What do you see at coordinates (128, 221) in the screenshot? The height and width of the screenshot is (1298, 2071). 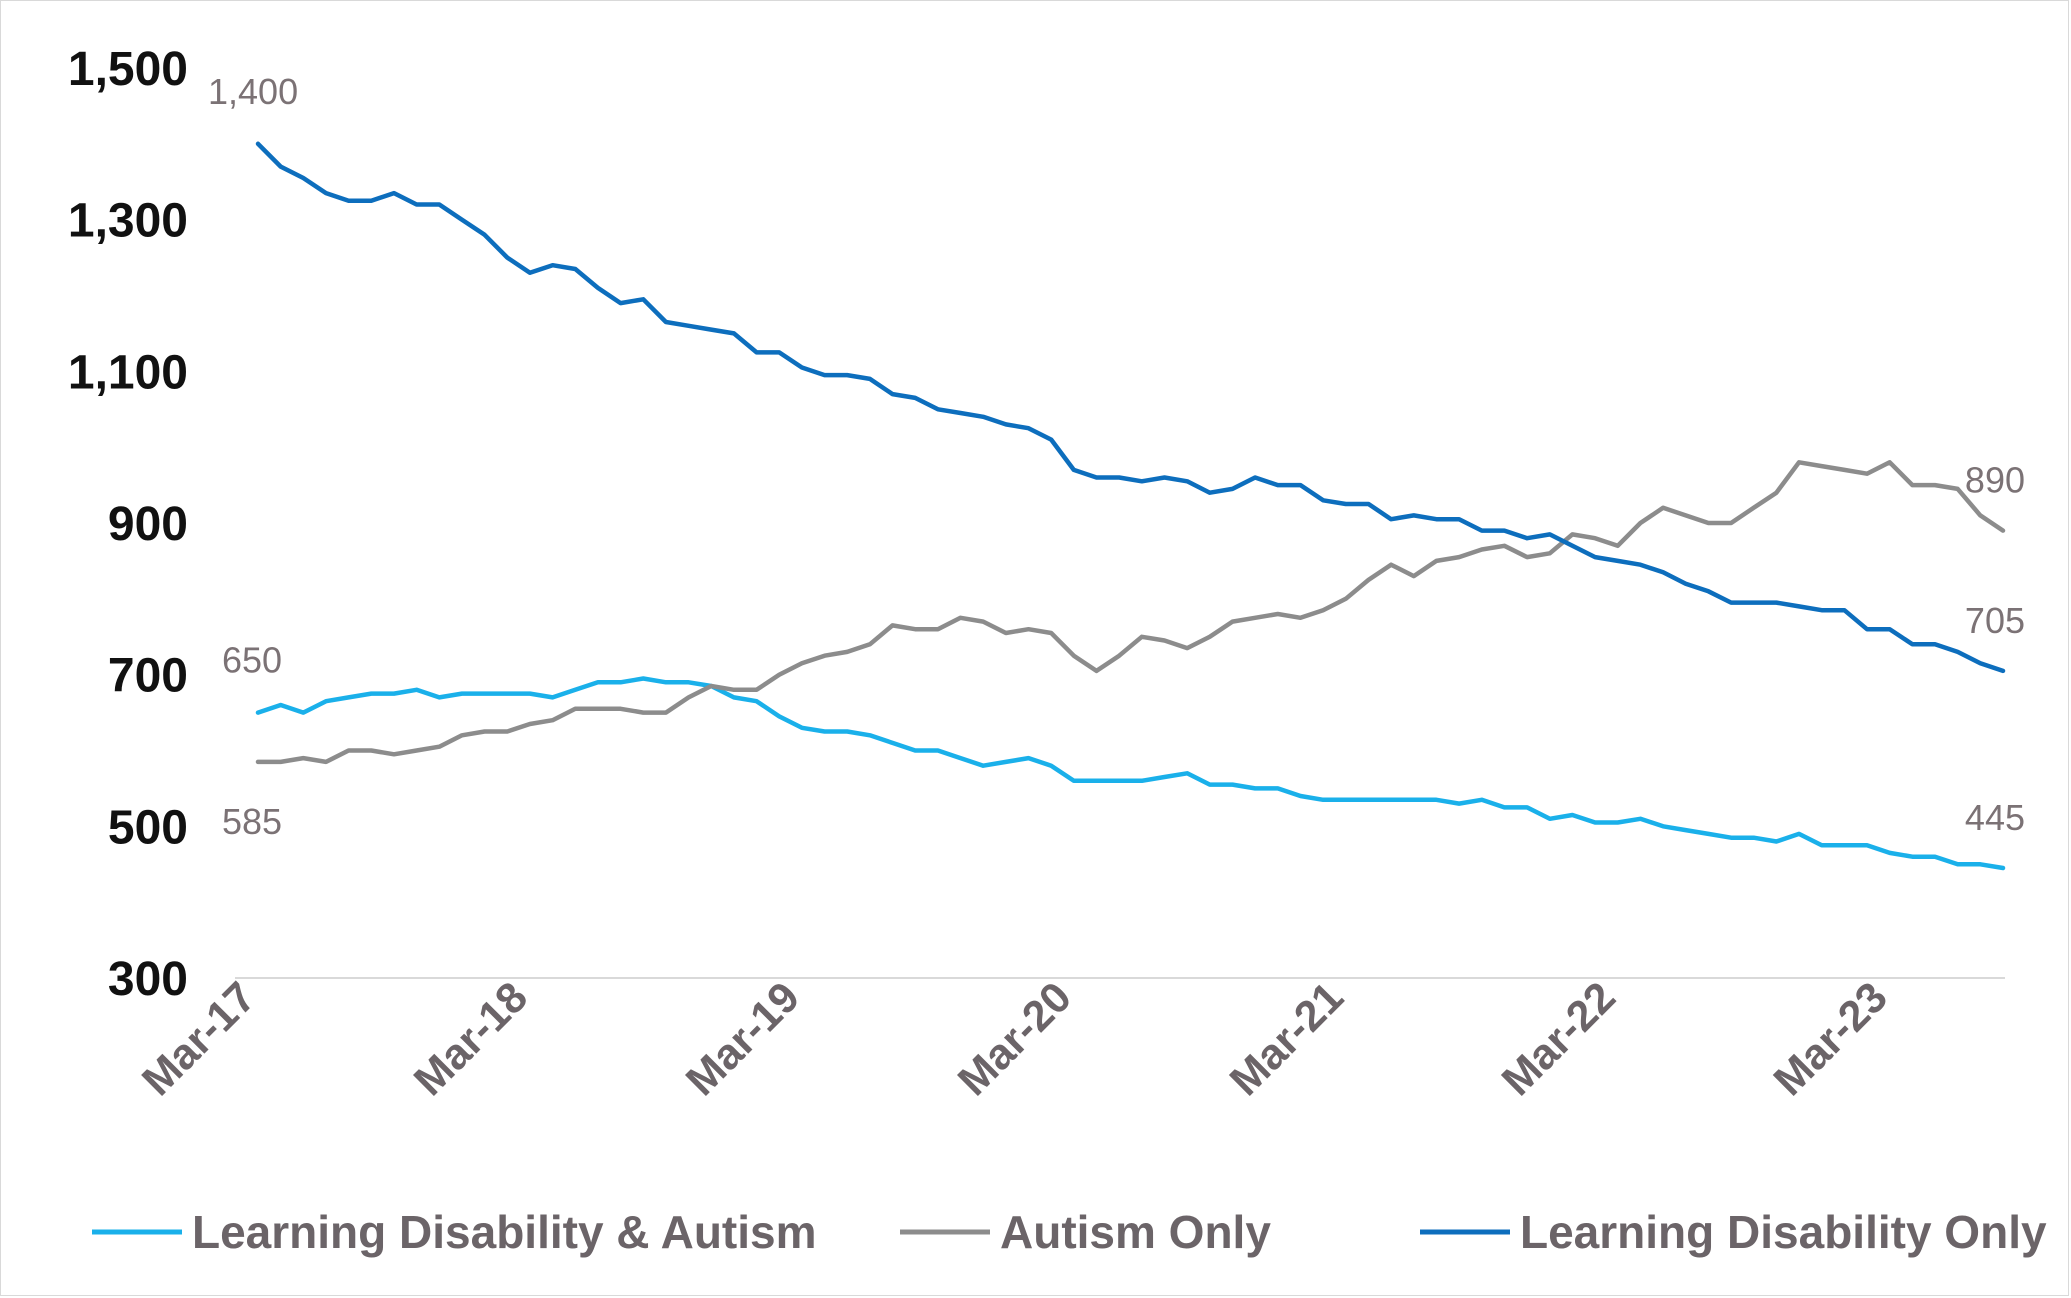 I see `y-tick-label: 1,300` at bounding box center [128, 221].